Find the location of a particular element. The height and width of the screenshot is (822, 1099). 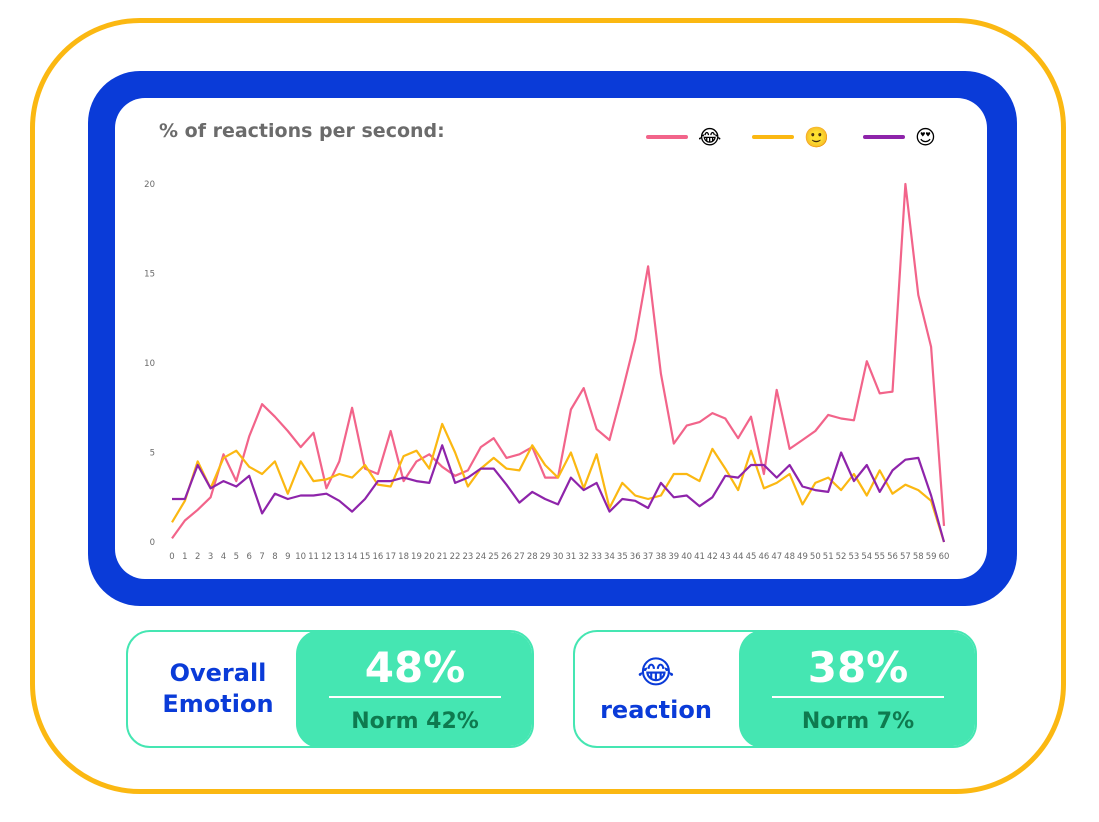

series-line-smile is located at coordinates (558, 482).